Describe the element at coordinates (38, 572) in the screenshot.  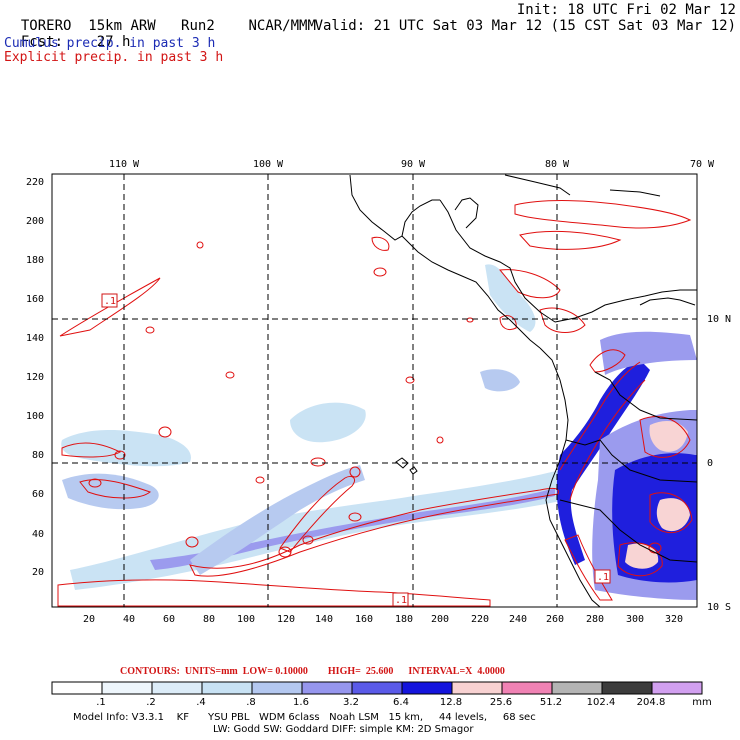
I see `y-tick: 20` at that location.